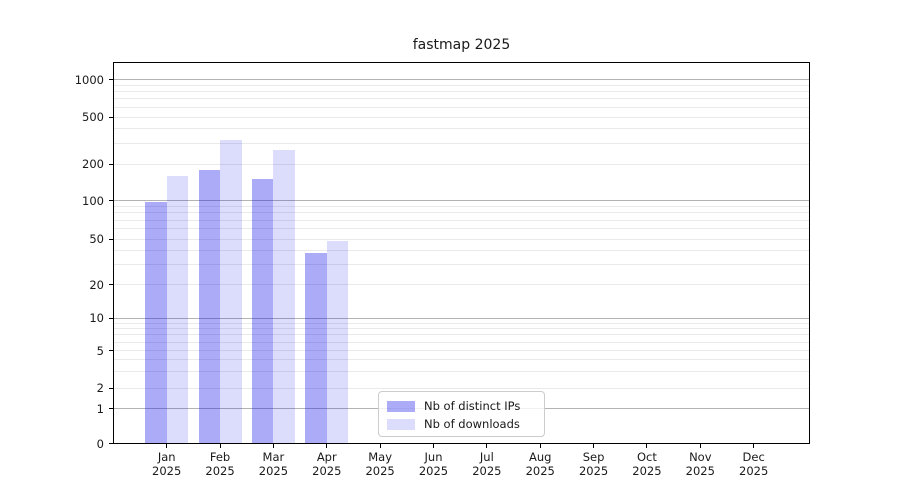 The height and width of the screenshot is (500, 900). Describe the element at coordinates (433, 457) in the screenshot. I see `x-tick-label-month: Jun` at that location.